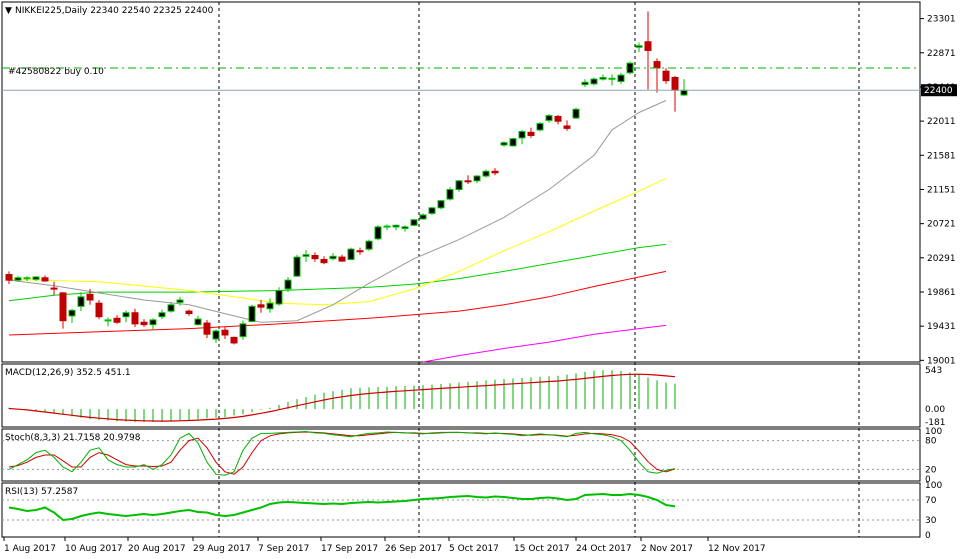 Image resolution: width=961 pixels, height=559 pixels. Describe the element at coordinates (938, 91) in the screenshot. I see `current-price-label: 22400` at that location.